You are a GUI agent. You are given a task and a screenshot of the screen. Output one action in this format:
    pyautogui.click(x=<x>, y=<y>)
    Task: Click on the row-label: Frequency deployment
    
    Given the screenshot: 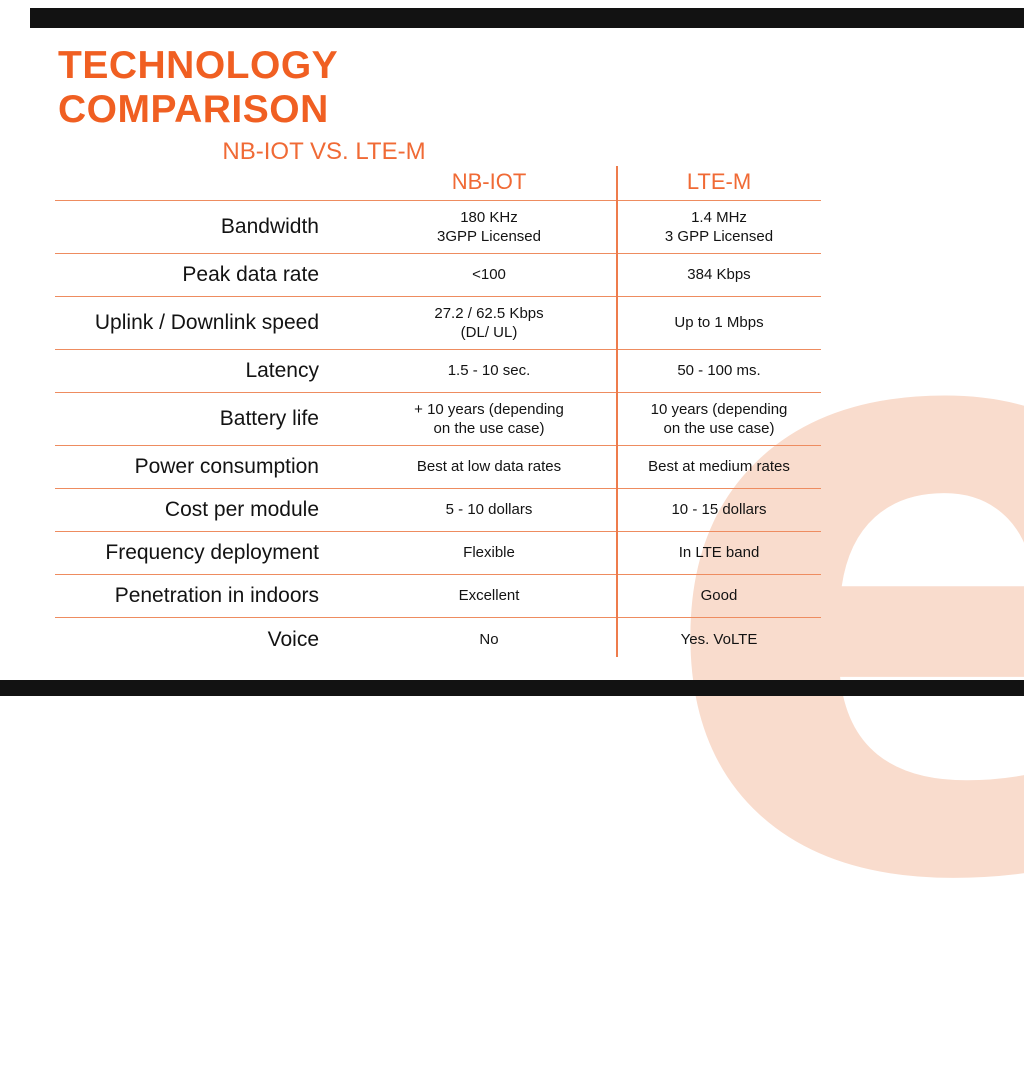 What is the action you would take?
    pyautogui.click(x=212, y=552)
    